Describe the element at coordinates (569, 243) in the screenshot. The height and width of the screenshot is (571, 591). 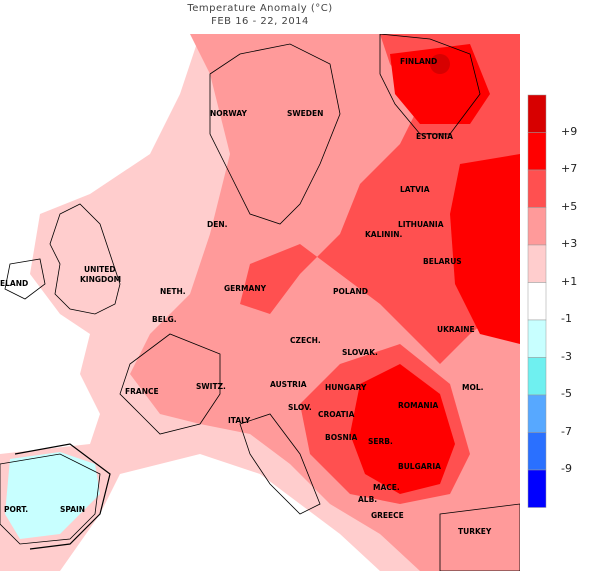
I see `legend-tick-label: +3` at that location.